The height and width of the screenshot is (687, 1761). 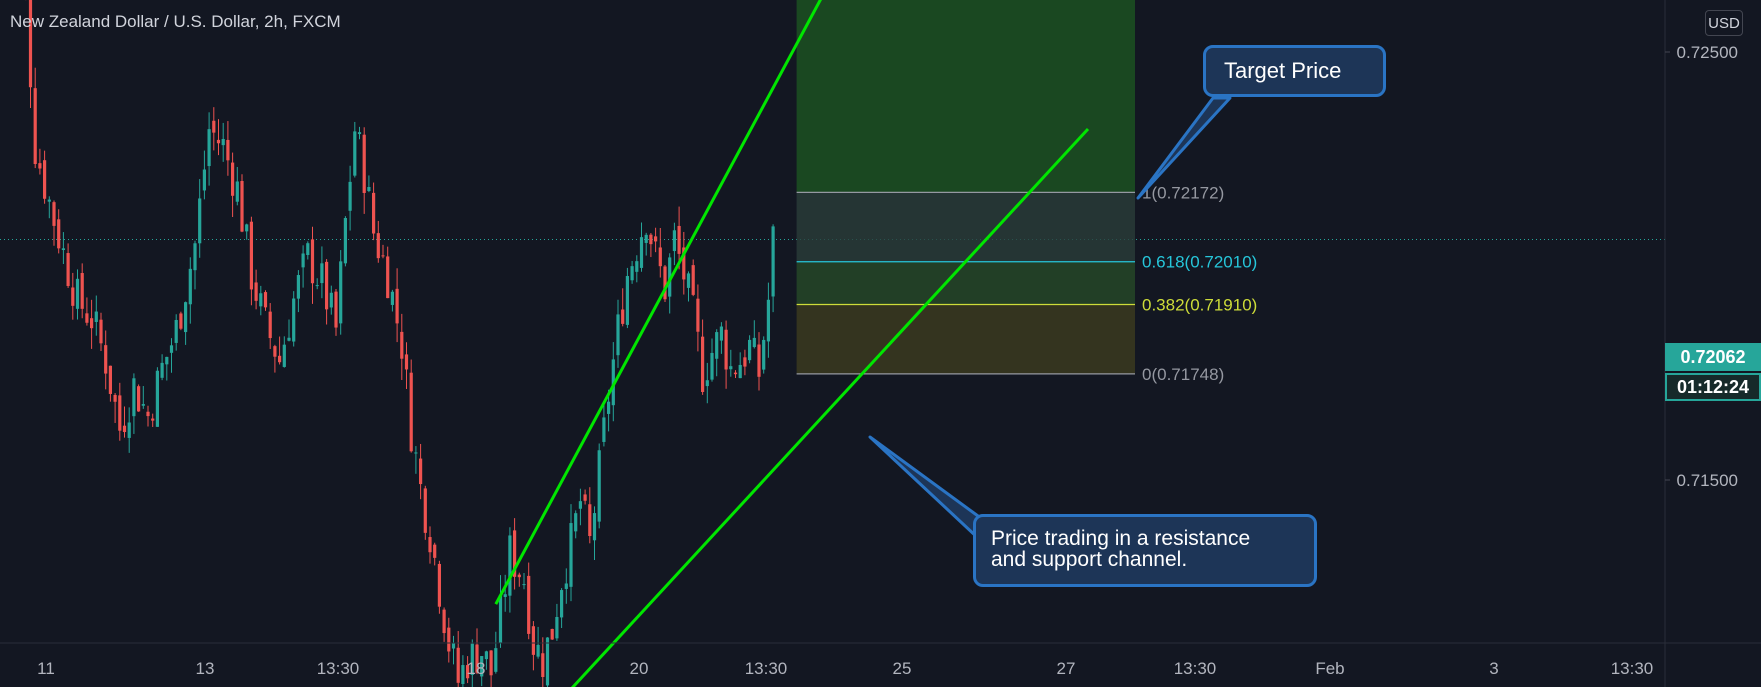 I want to click on time-tick-label: 25, so click(x=902, y=668).